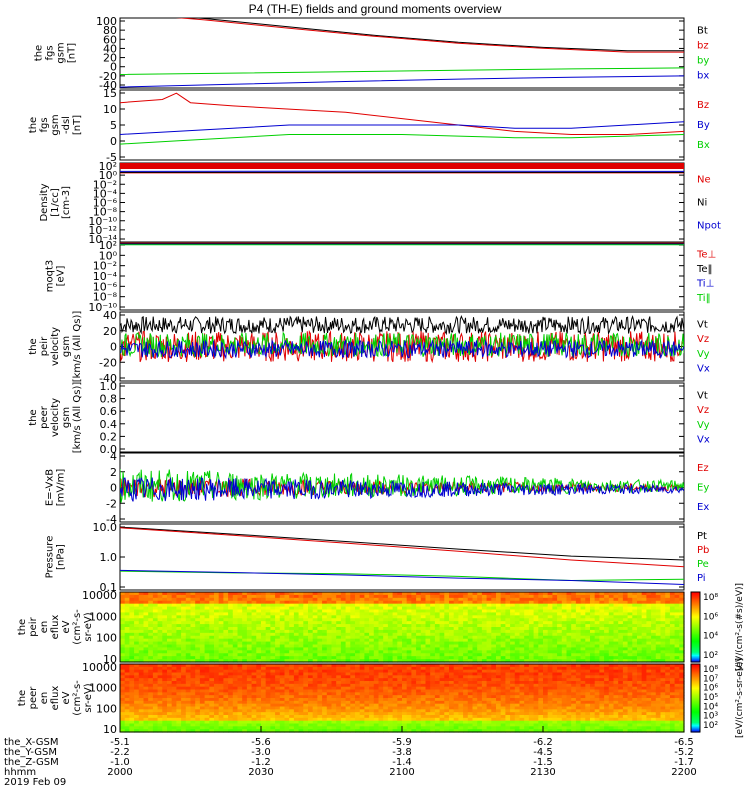 The width and height of the screenshot is (750, 800). Describe the element at coordinates (61, 557) in the screenshot. I see `y-axis-label: [nPa]` at that location.